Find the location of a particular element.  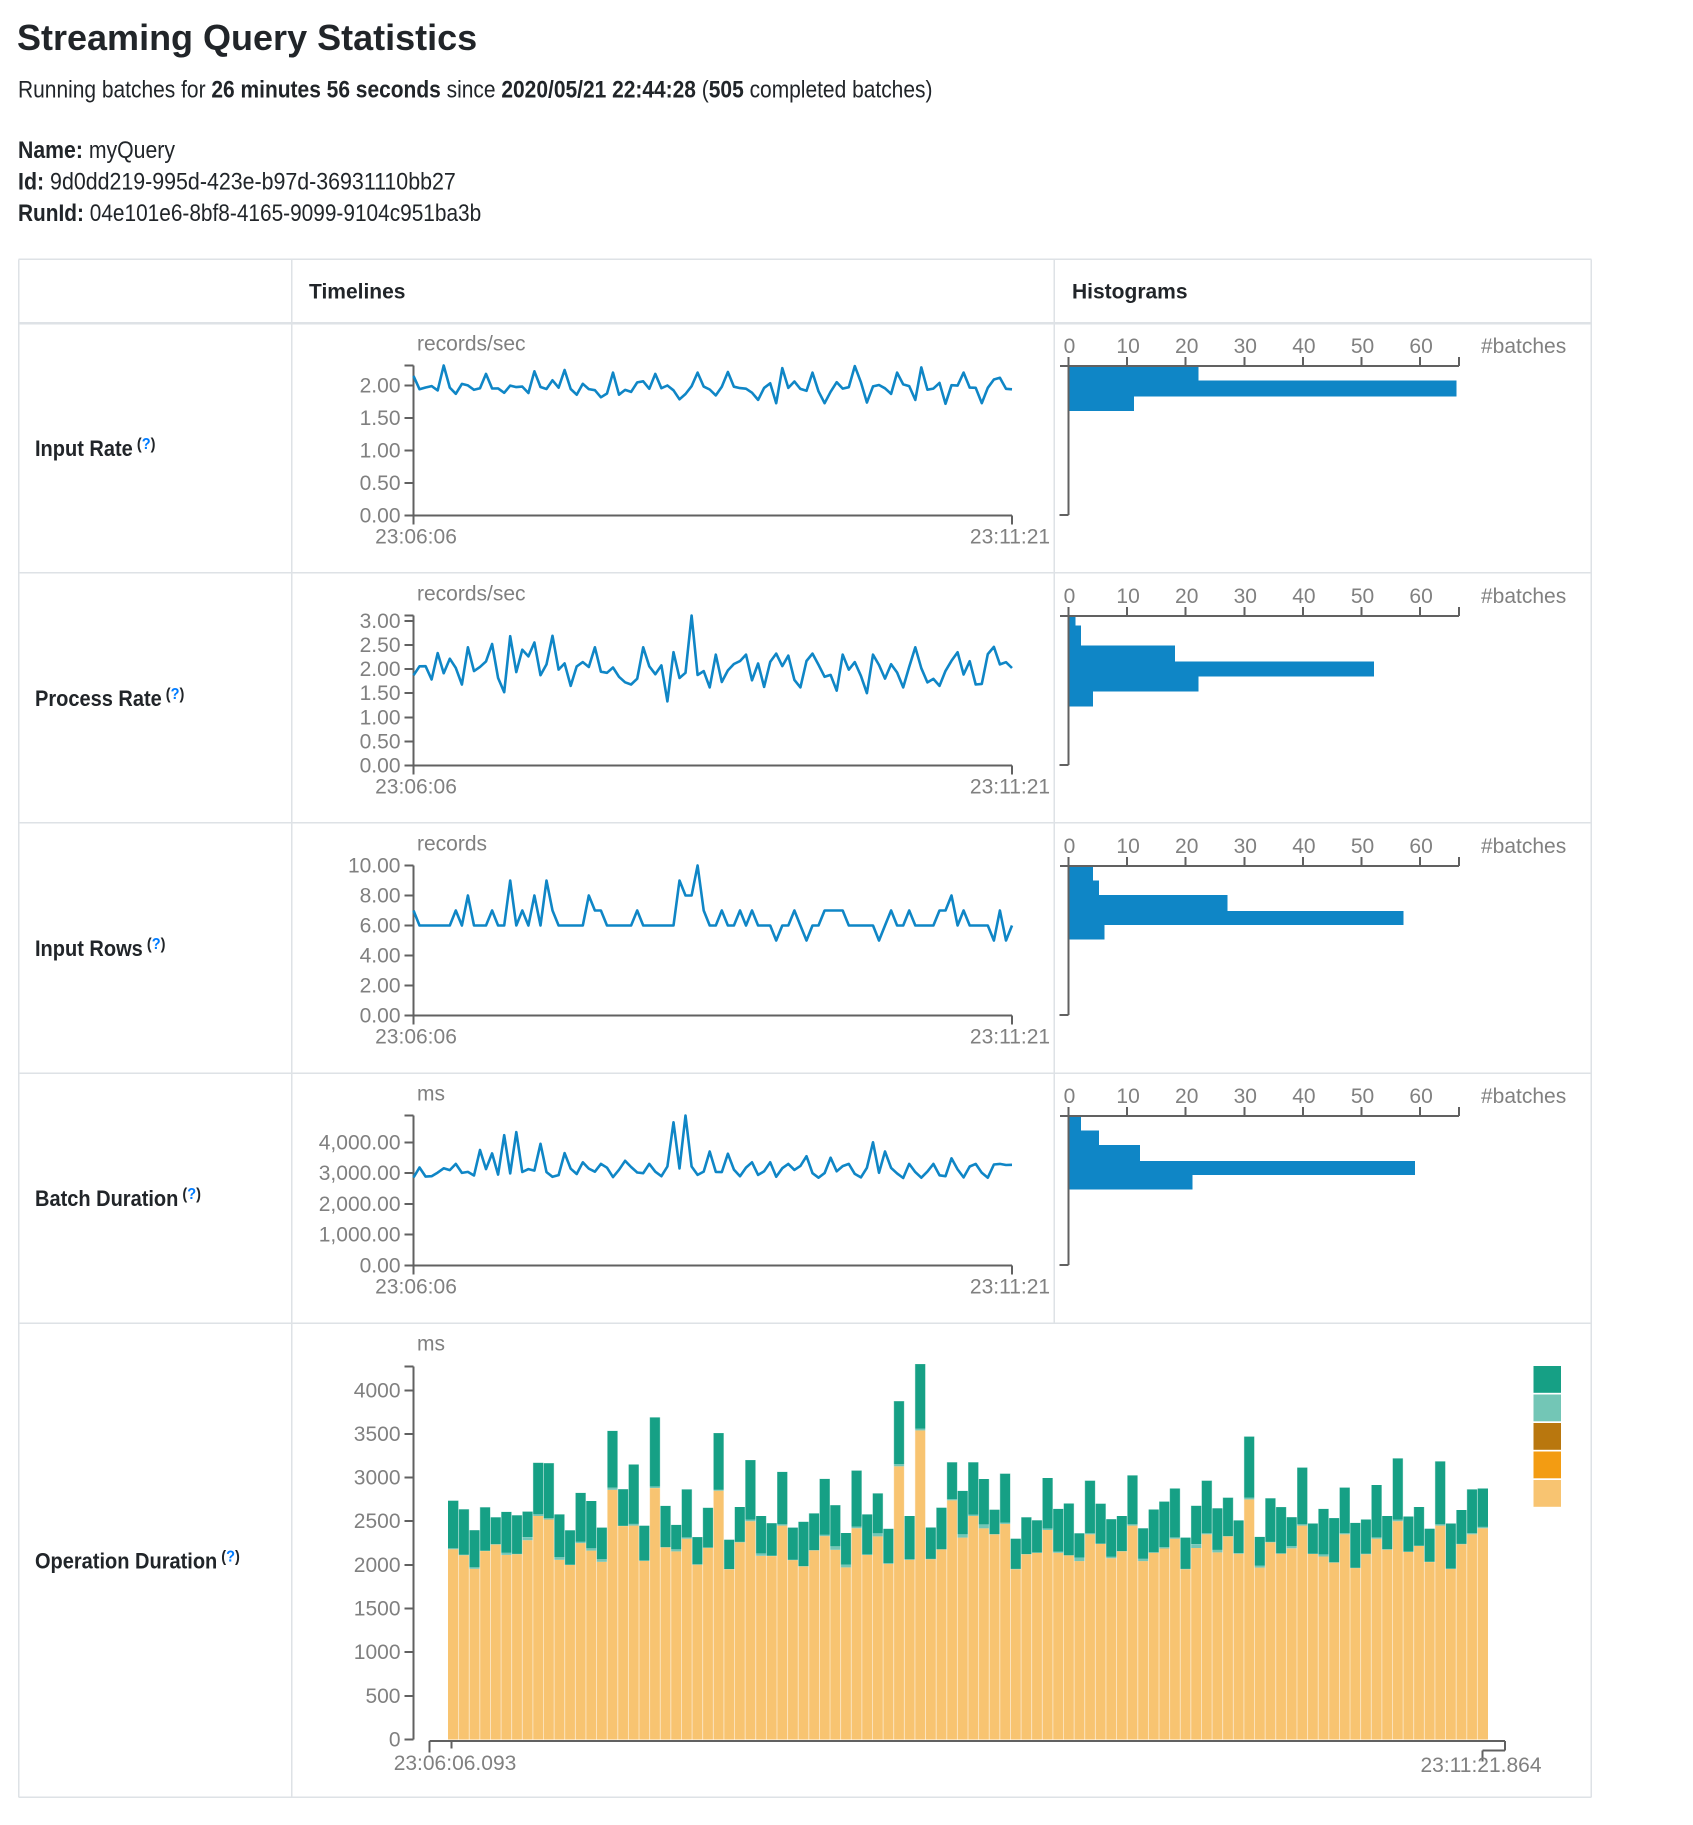

svg-text: 4,000.00 is located at coordinates (360, 1142).